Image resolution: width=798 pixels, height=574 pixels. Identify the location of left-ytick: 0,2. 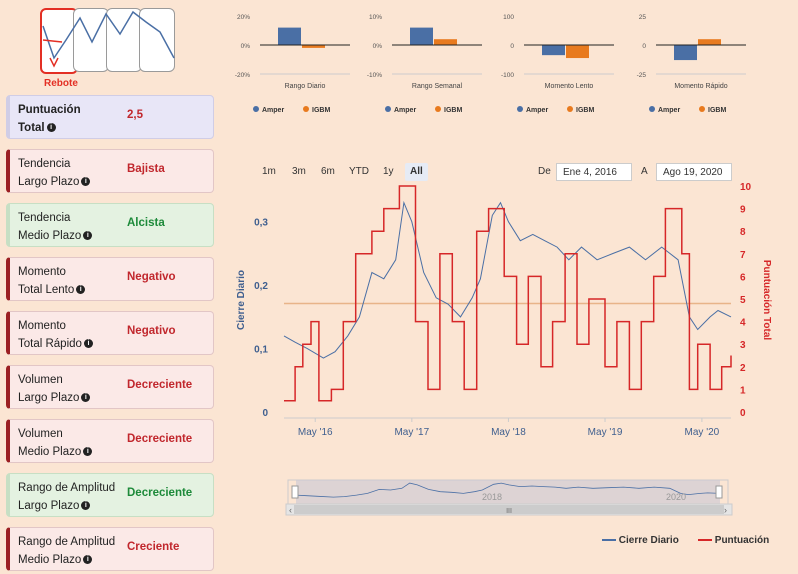
(261, 286).